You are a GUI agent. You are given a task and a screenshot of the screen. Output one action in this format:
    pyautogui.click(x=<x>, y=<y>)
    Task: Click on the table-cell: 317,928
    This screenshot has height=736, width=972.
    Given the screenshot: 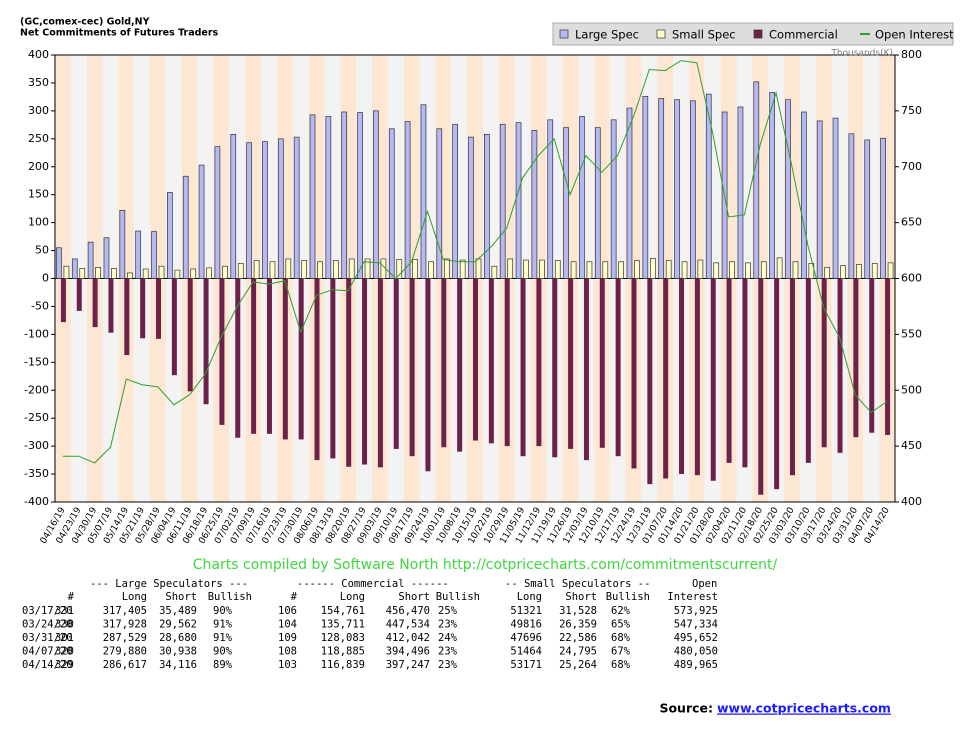 What is the action you would take?
    pyautogui.click(x=125, y=625)
    